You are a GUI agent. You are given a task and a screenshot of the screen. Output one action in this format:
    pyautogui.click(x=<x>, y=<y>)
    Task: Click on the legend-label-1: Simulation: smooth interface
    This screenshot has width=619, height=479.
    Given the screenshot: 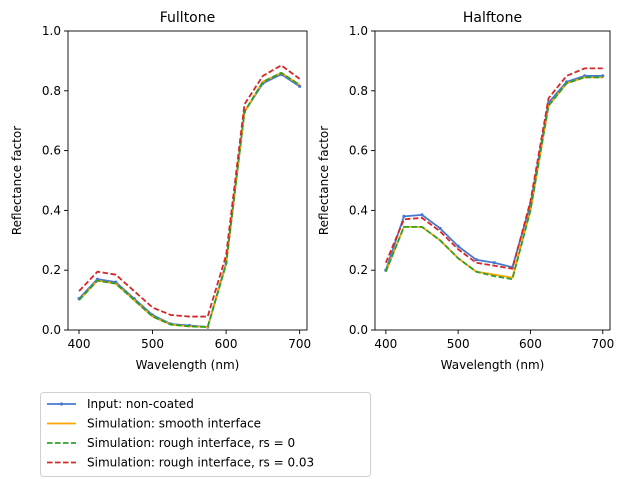 What is the action you would take?
    pyautogui.click(x=174, y=424)
    